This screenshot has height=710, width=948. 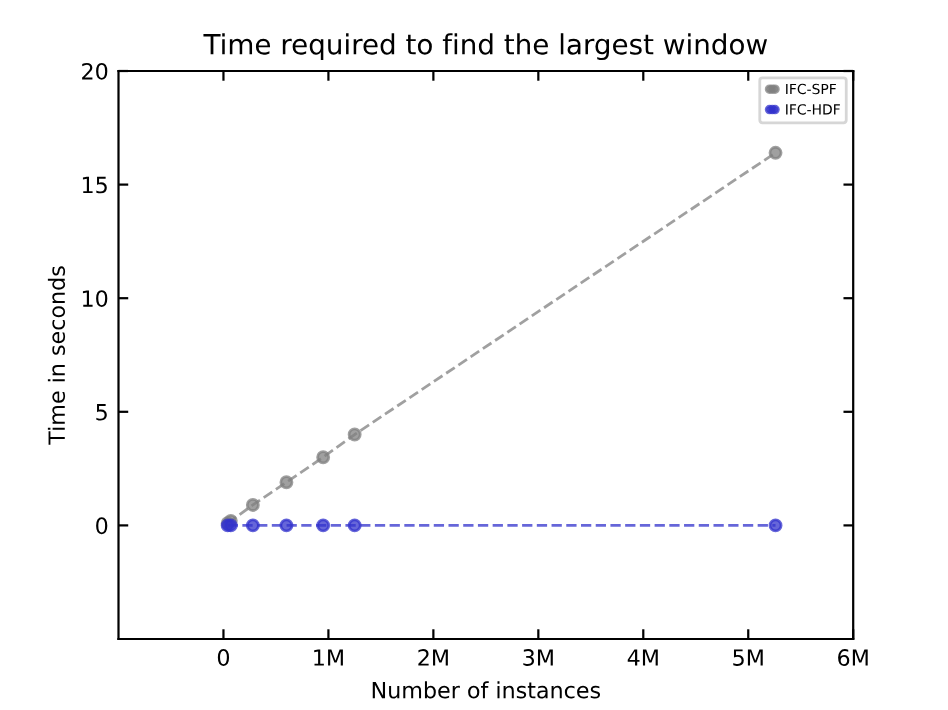 I want to click on x-tick-label: 5M, so click(x=748, y=657).